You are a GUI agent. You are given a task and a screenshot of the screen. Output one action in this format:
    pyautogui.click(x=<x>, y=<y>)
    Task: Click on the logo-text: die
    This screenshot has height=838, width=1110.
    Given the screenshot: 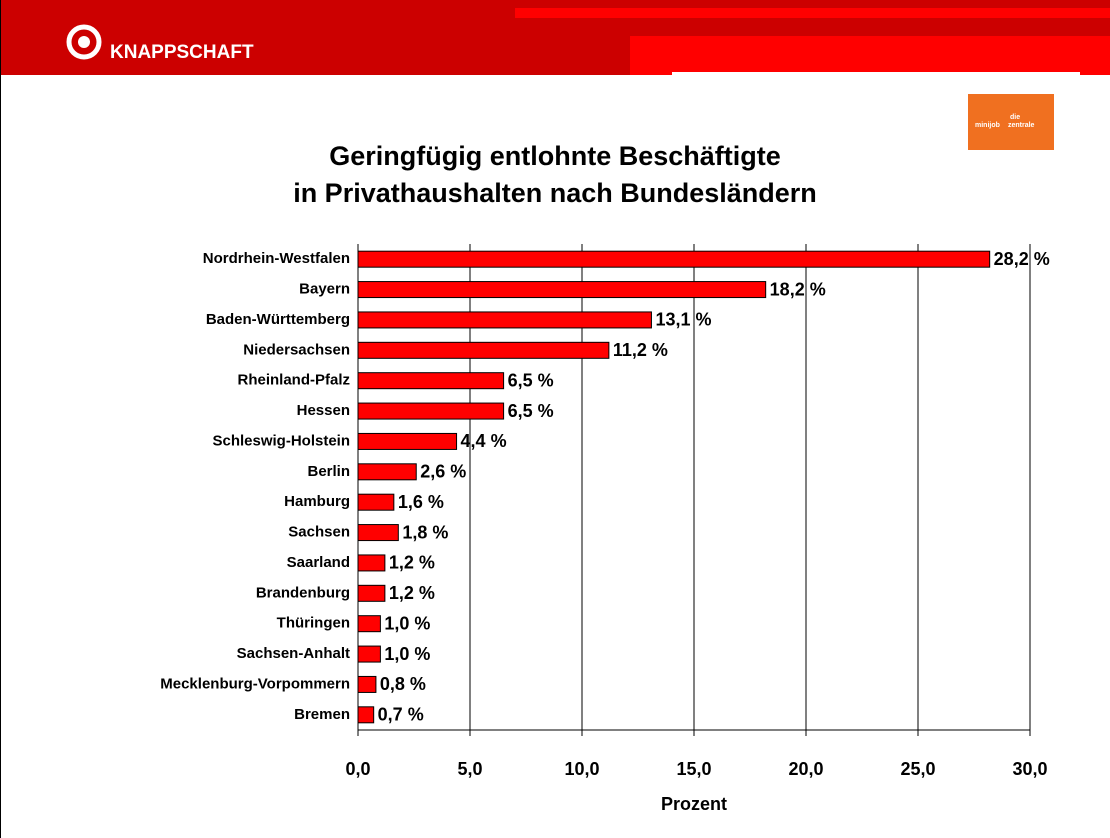 What is the action you would take?
    pyautogui.click(x=1015, y=117)
    